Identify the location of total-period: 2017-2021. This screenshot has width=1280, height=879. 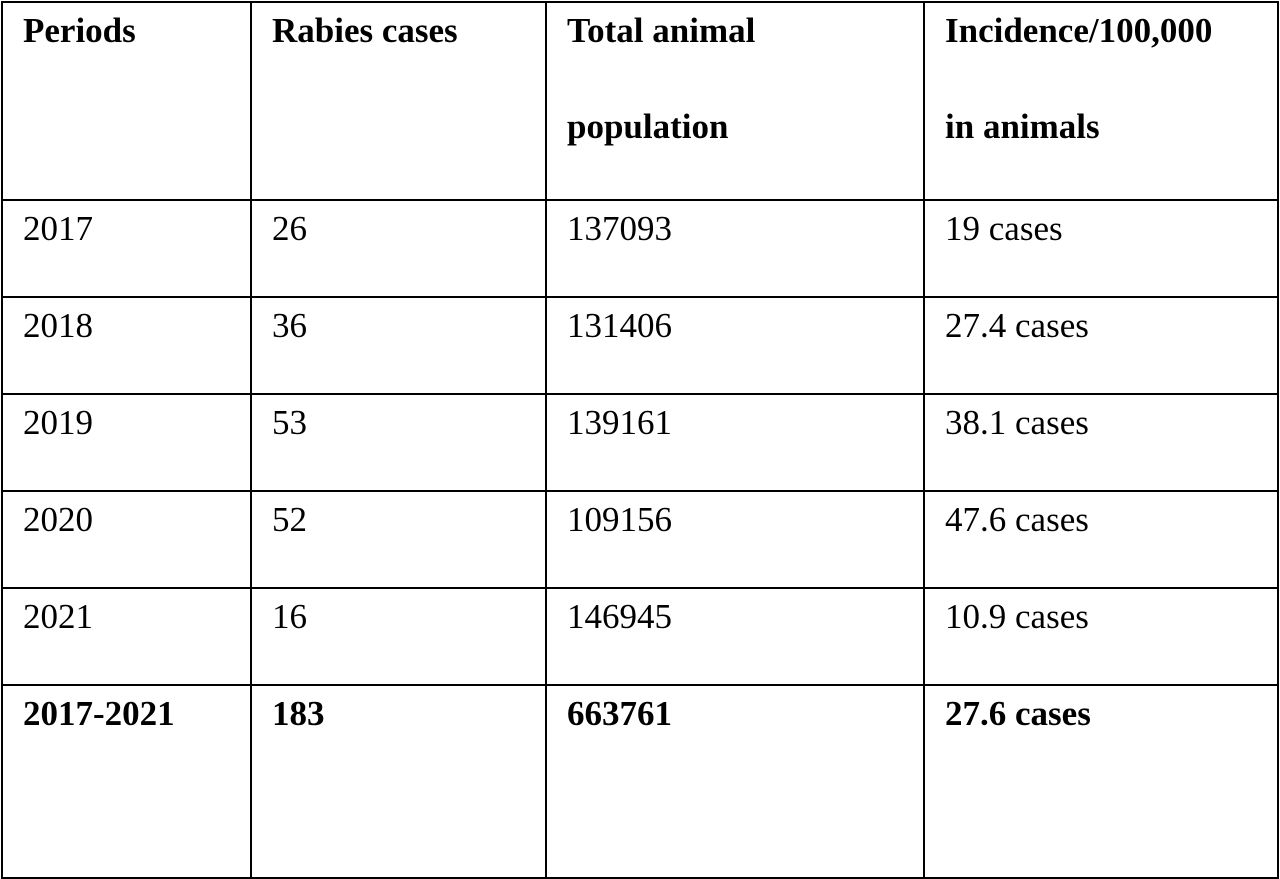
(126, 781).